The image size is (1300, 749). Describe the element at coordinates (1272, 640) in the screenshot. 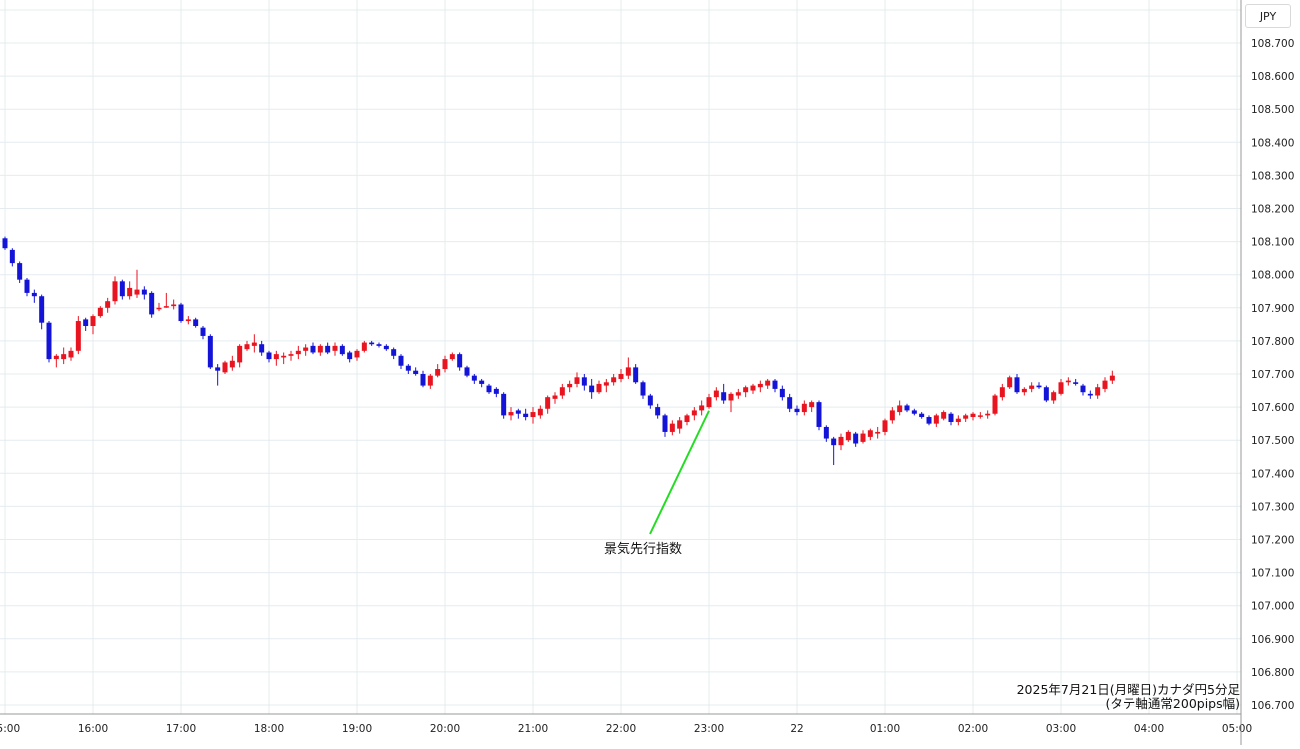

I see `y-tick-label: 106.900` at that location.